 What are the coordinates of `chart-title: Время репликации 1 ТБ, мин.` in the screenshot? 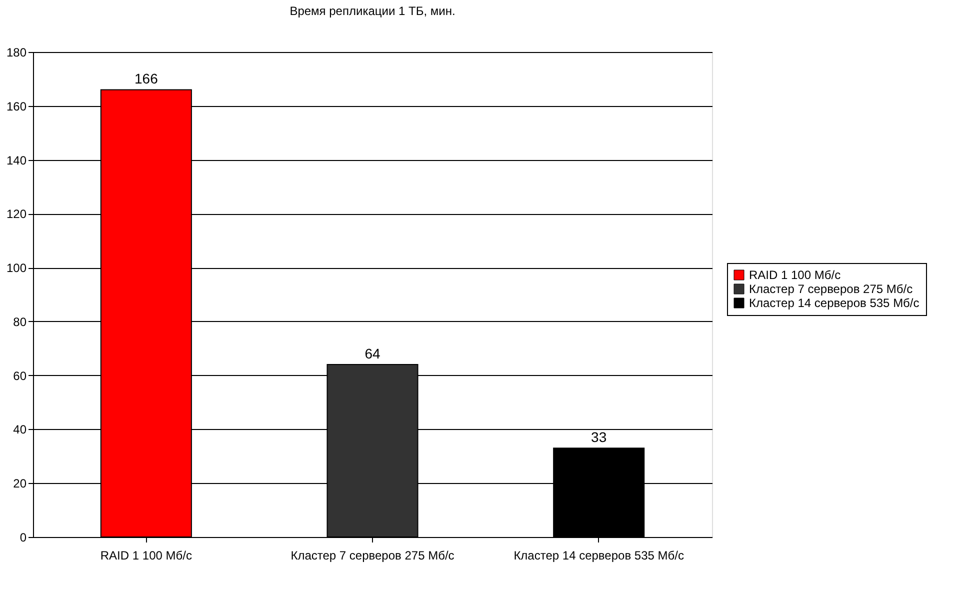 It's located at (373, 11).